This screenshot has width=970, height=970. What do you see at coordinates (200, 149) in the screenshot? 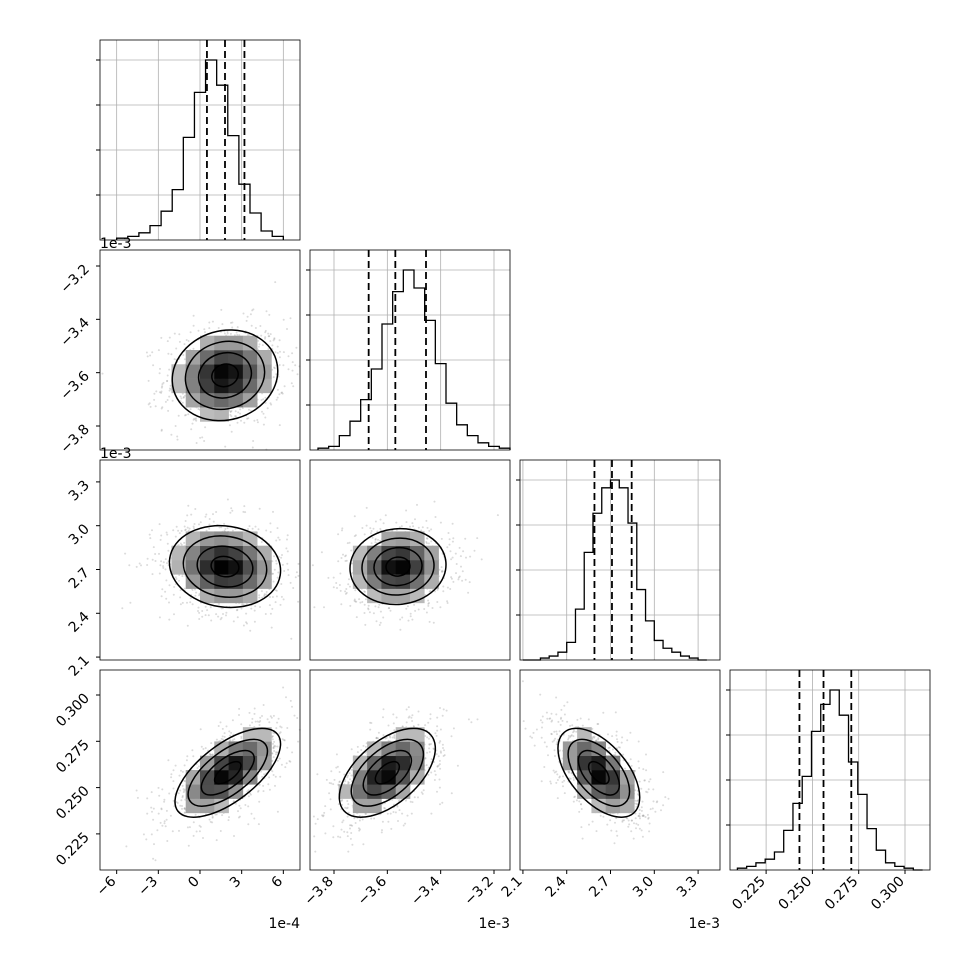
I see `histogram-step` at bounding box center [200, 149].